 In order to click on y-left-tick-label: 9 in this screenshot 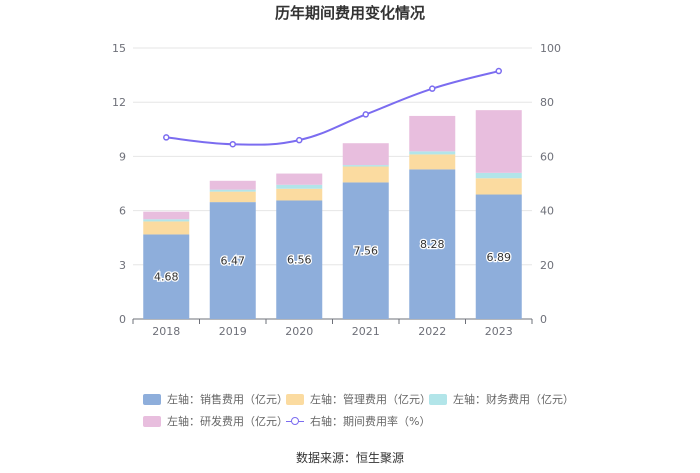, I will do `click(122, 156)`.